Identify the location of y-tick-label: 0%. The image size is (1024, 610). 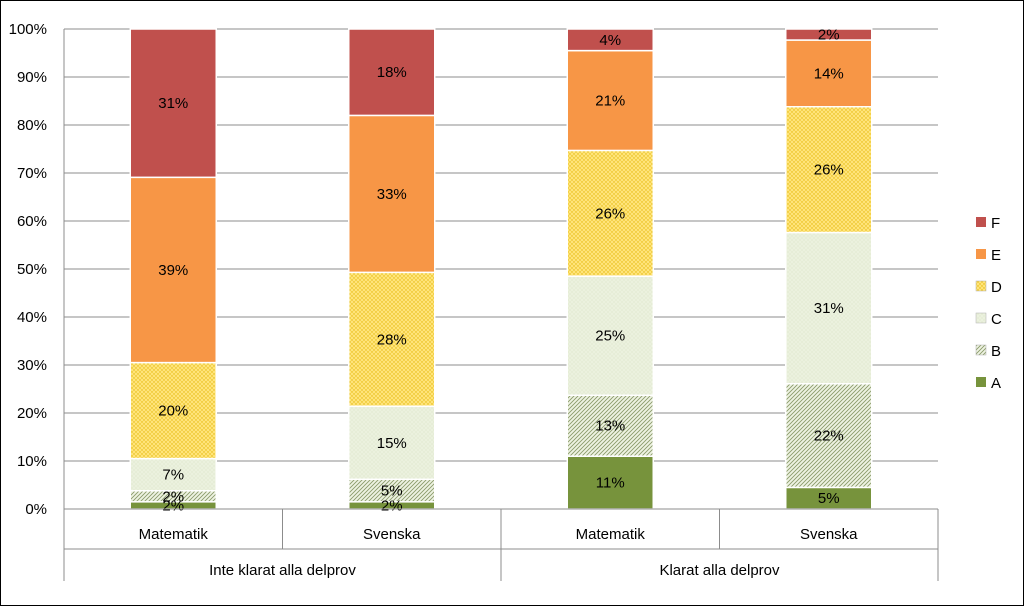
(36, 509).